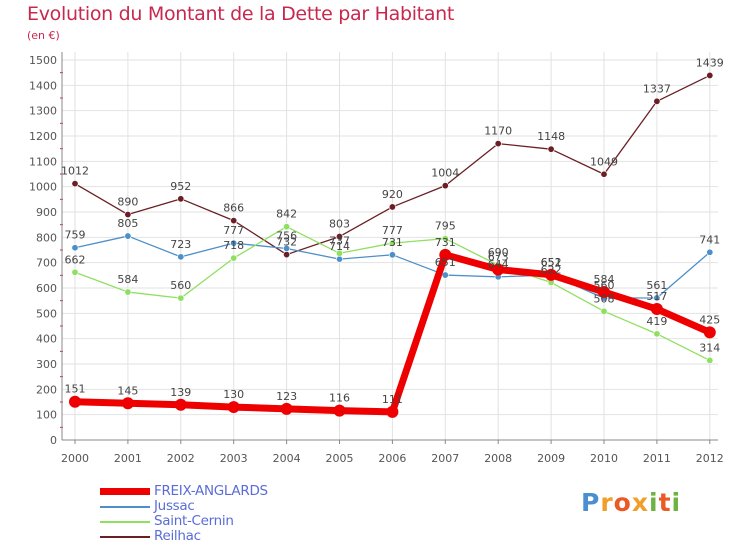  I want to click on y-tick-label: 700, so click(46, 263).